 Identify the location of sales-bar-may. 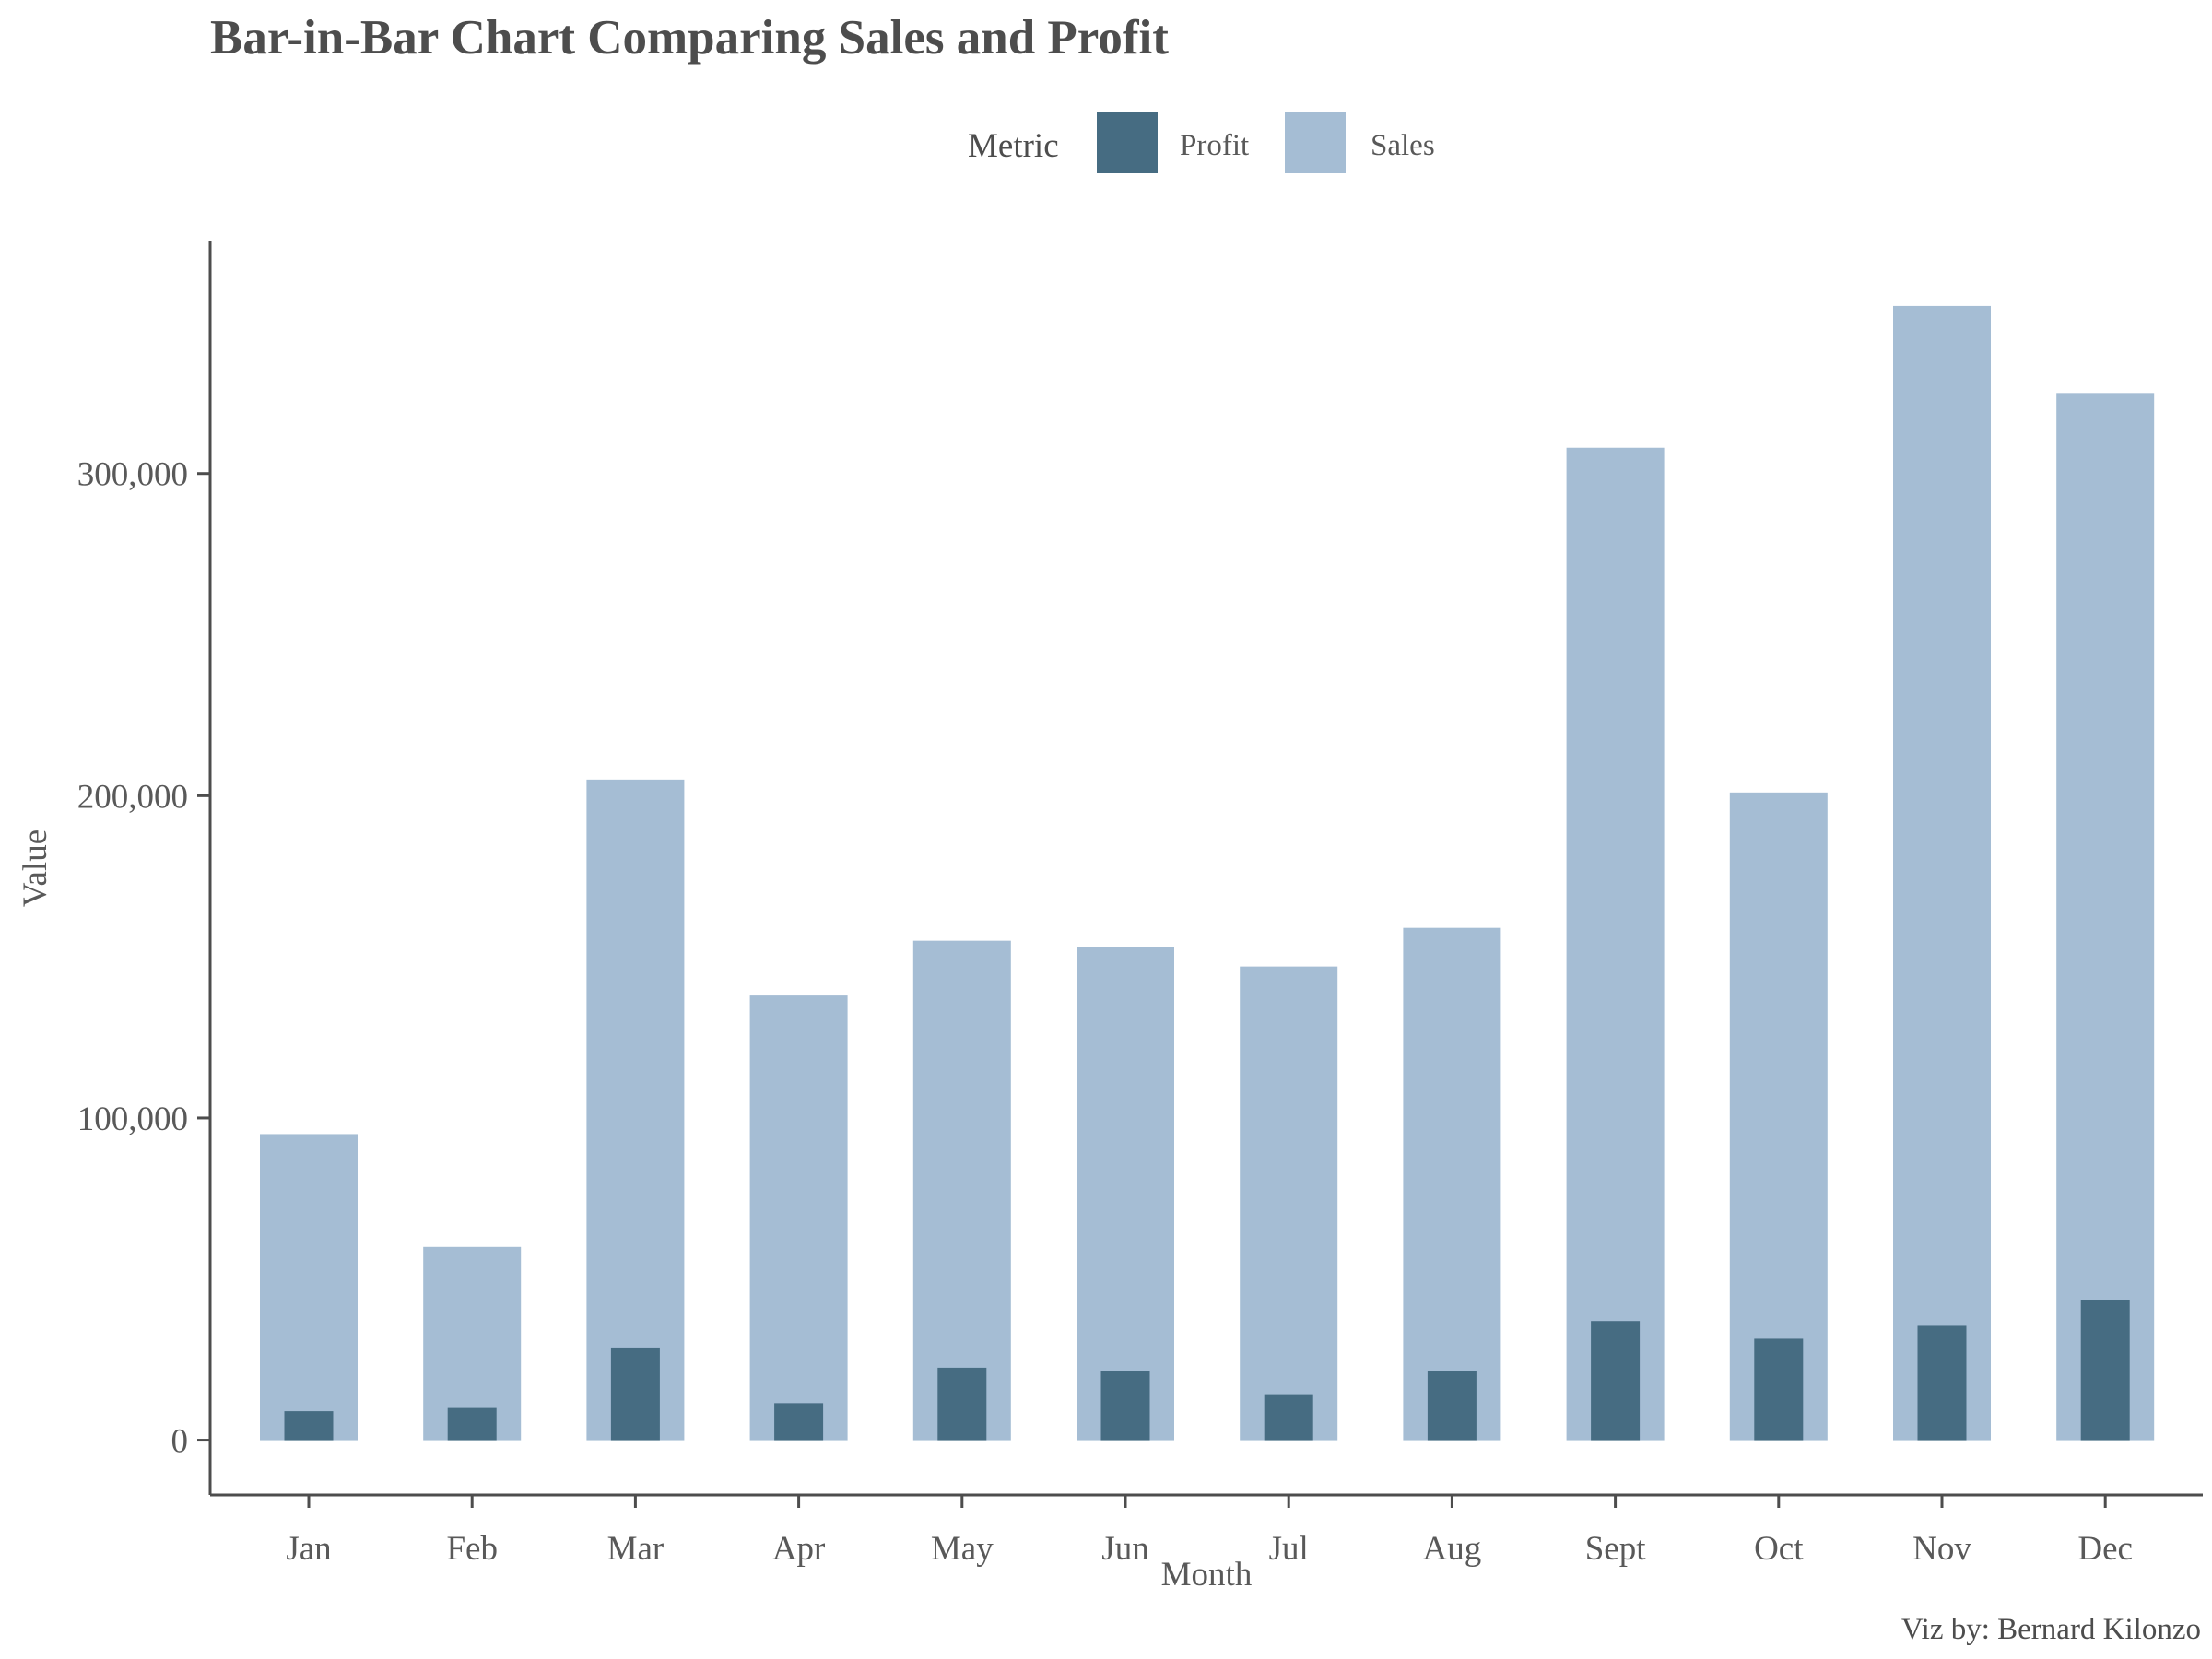
(961, 1190).